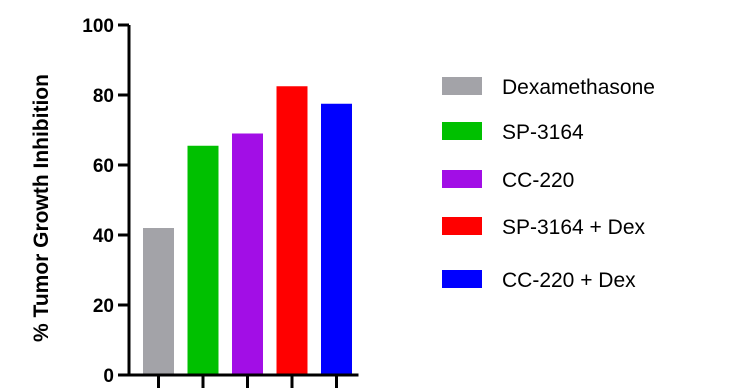 Image resolution: width=738 pixels, height=390 pixels. Describe the element at coordinates (41, 208) in the screenshot. I see `y-axis-title: % Tumor Growth Inhibition` at that location.